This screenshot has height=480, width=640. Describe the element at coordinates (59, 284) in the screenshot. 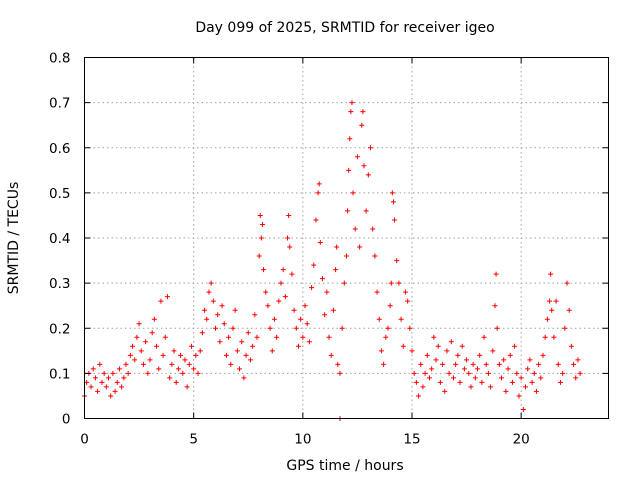

I see `y-tick-label: 0.3` at that location.